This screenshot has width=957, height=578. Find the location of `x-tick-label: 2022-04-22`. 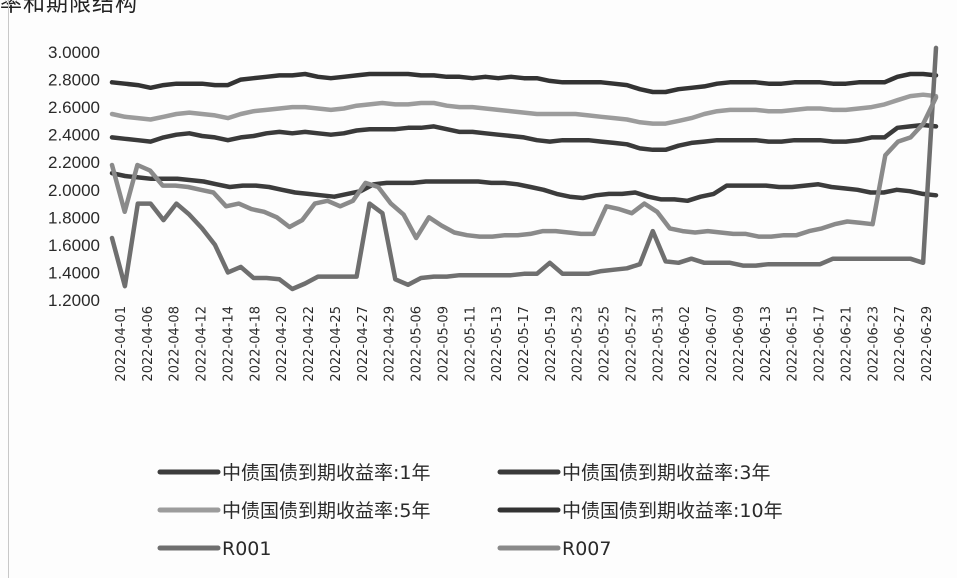

x-tick-label: 2022-04-22 is located at coordinates (309, 344).